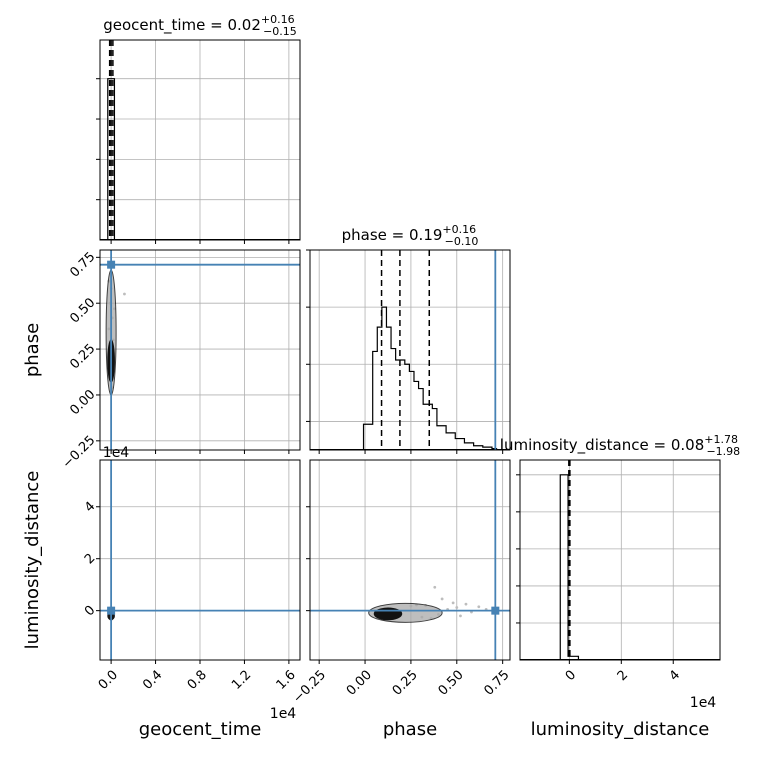 The height and width of the screenshot is (760, 760). I want to click on panel-title: geocent_time = 0.02+0.16 −0.15, so click(200, 25).